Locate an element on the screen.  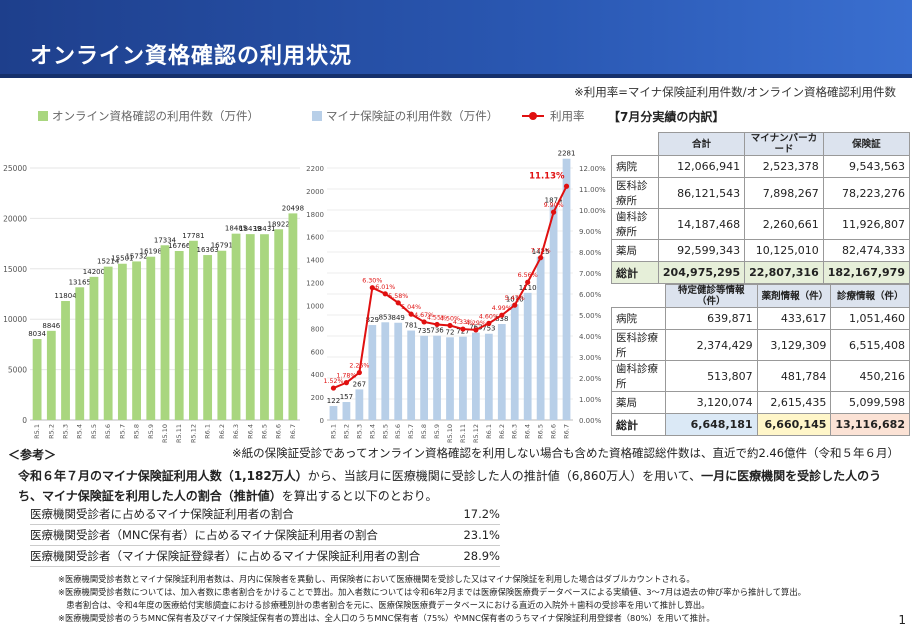
header-banner: オンライン資格確認の利用状況 is located at coordinates (456, 39).